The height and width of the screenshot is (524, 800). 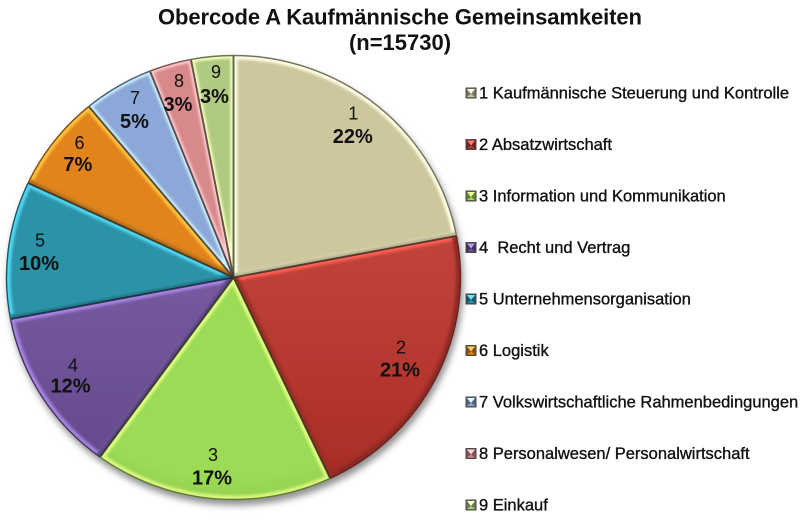 What do you see at coordinates (401, 348) in the screenshot?
I see `svg-text: 2` at bounding box center [401, 348].